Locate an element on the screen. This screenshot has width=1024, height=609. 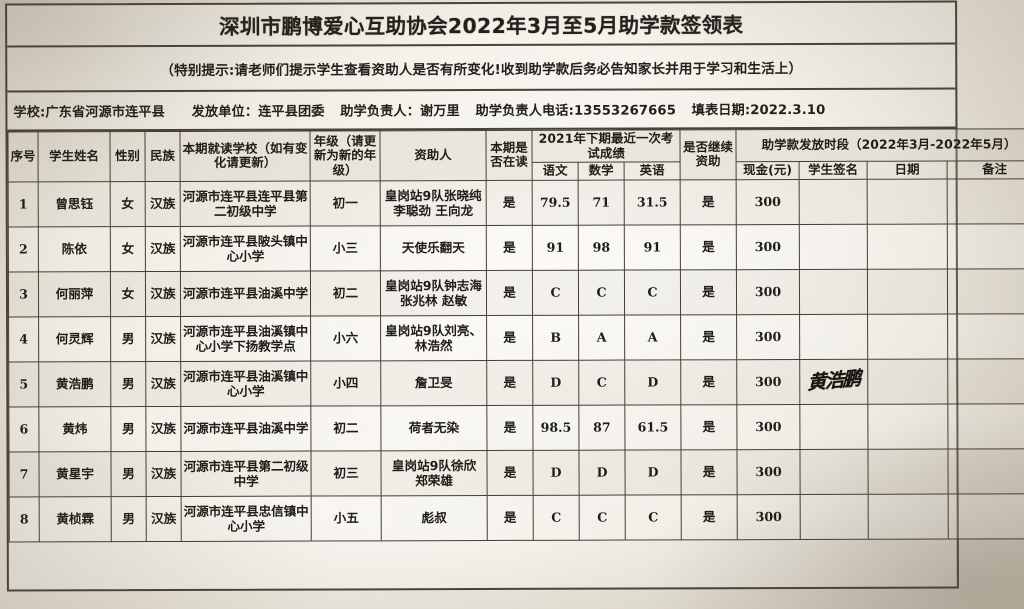
col-header-sponsor: 资助人 is located at coordinates (433, 155).